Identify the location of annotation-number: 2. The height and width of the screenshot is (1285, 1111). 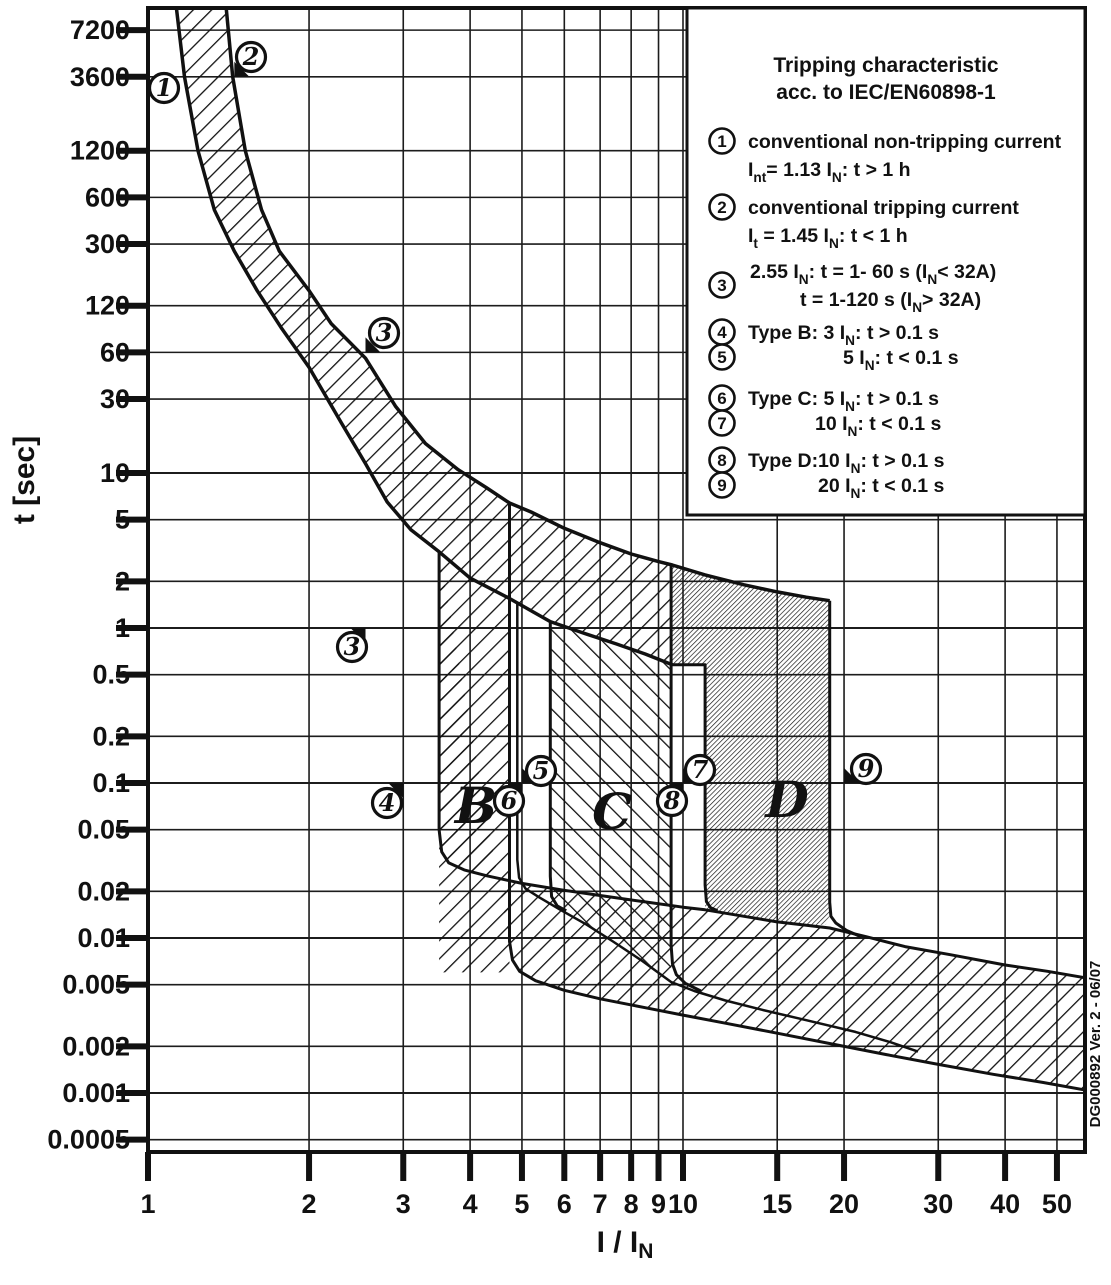
(251, 56).